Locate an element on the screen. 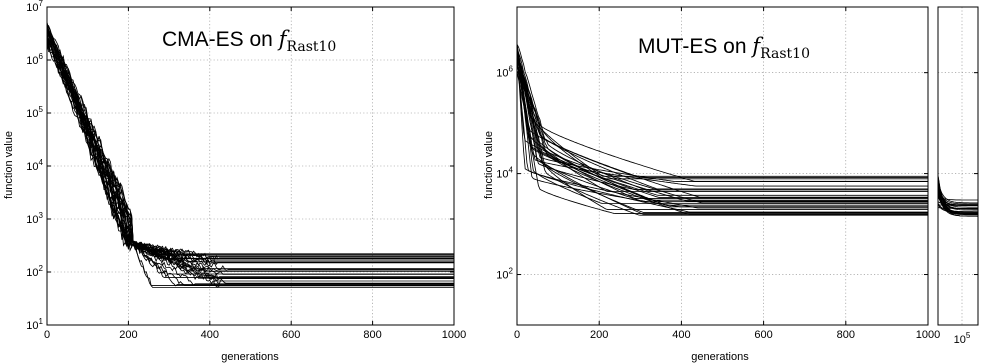  cma-y-axis-label: function value is located at coordinates (9, 165).